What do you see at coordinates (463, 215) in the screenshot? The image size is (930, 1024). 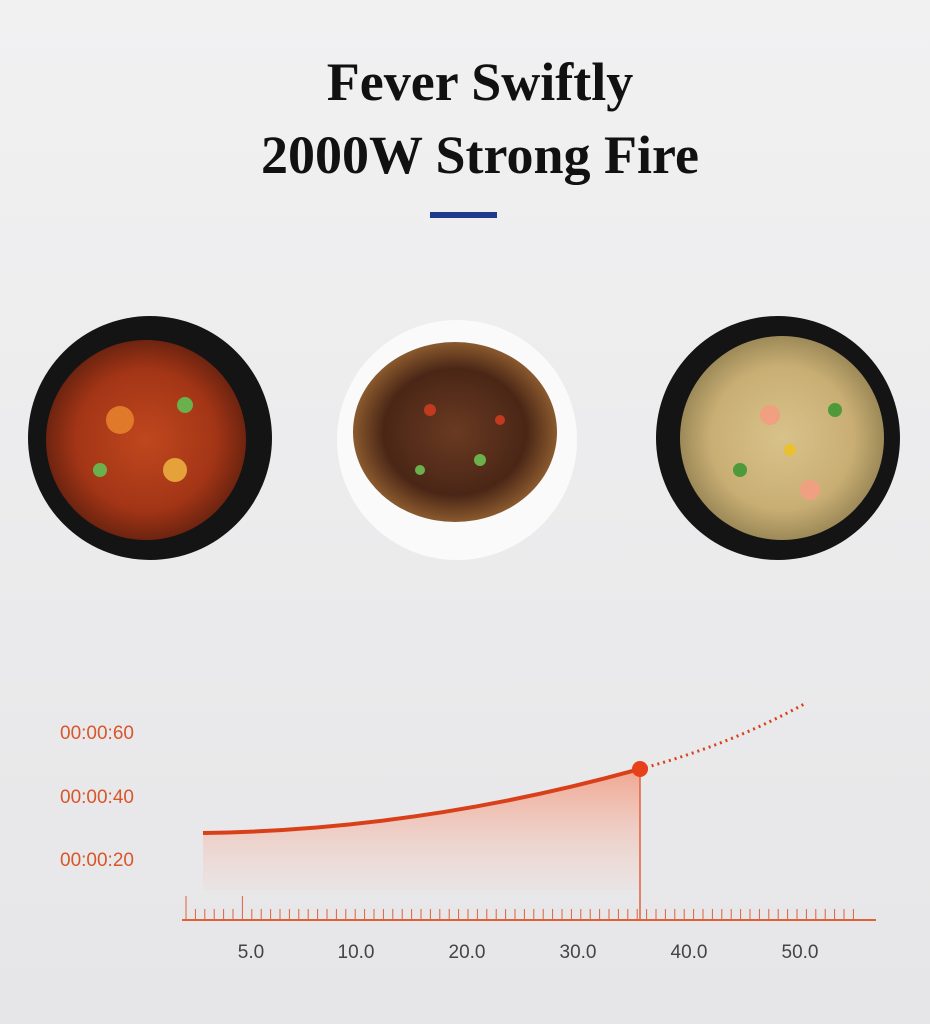 I see `divider` at bounding box center [463, 215].